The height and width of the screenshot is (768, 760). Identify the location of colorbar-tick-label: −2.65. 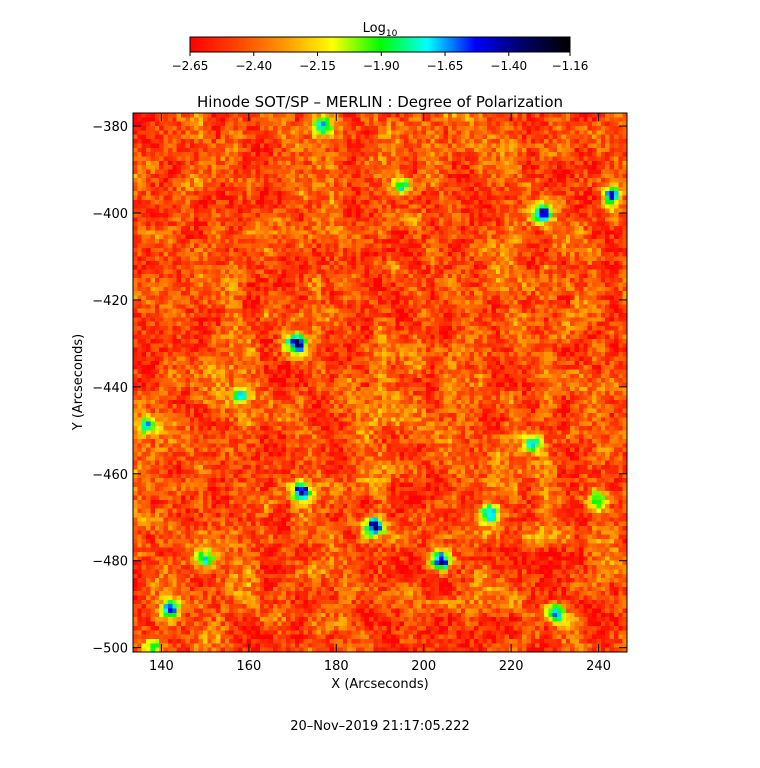
(190, 66).